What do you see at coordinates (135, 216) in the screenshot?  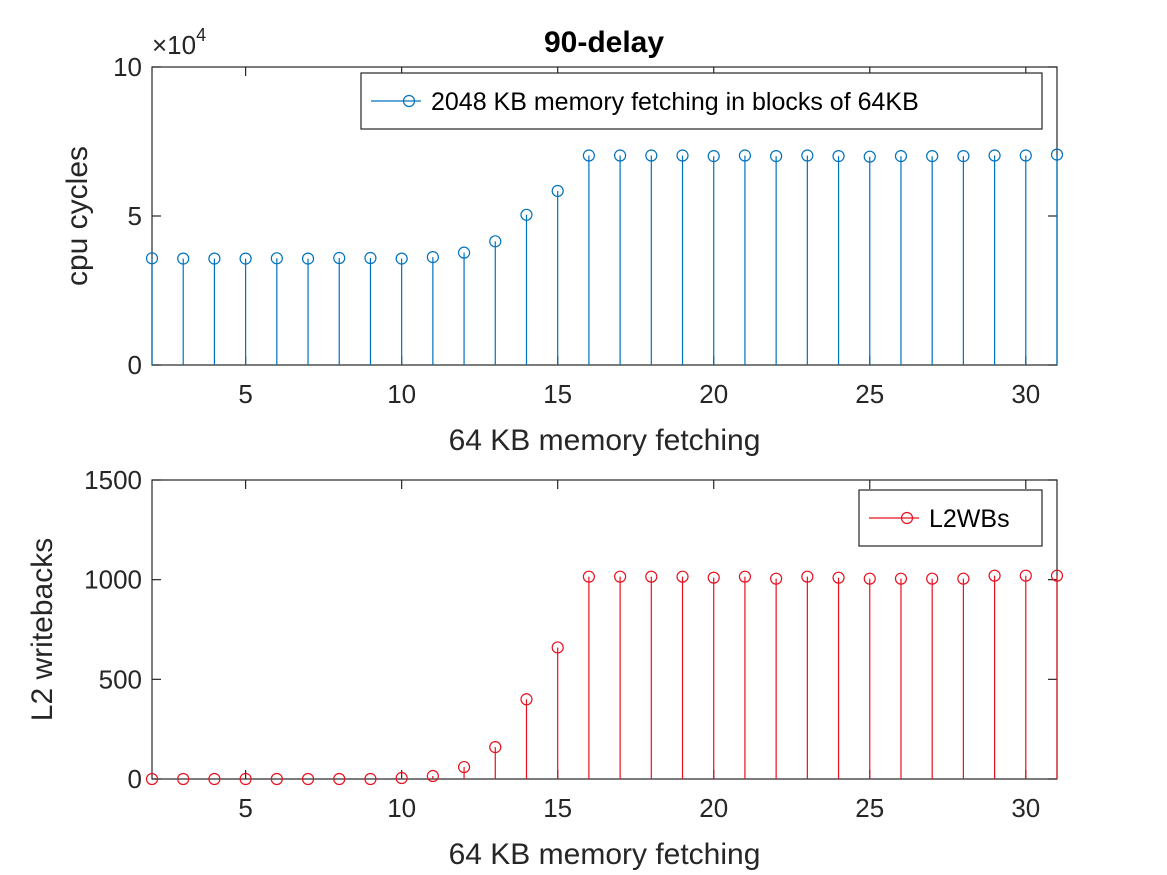 I see `y-tick-label: 5` at bounding box center [135, 216].